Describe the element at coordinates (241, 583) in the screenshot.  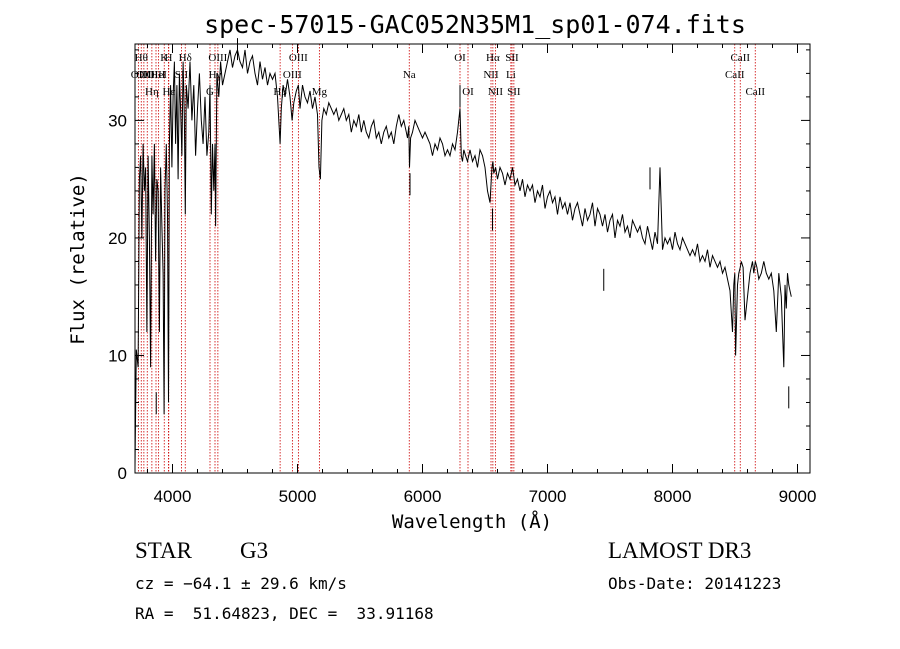
I see `redshift-readout: cz = −64.1 ± 29.6 km/s` at that location.